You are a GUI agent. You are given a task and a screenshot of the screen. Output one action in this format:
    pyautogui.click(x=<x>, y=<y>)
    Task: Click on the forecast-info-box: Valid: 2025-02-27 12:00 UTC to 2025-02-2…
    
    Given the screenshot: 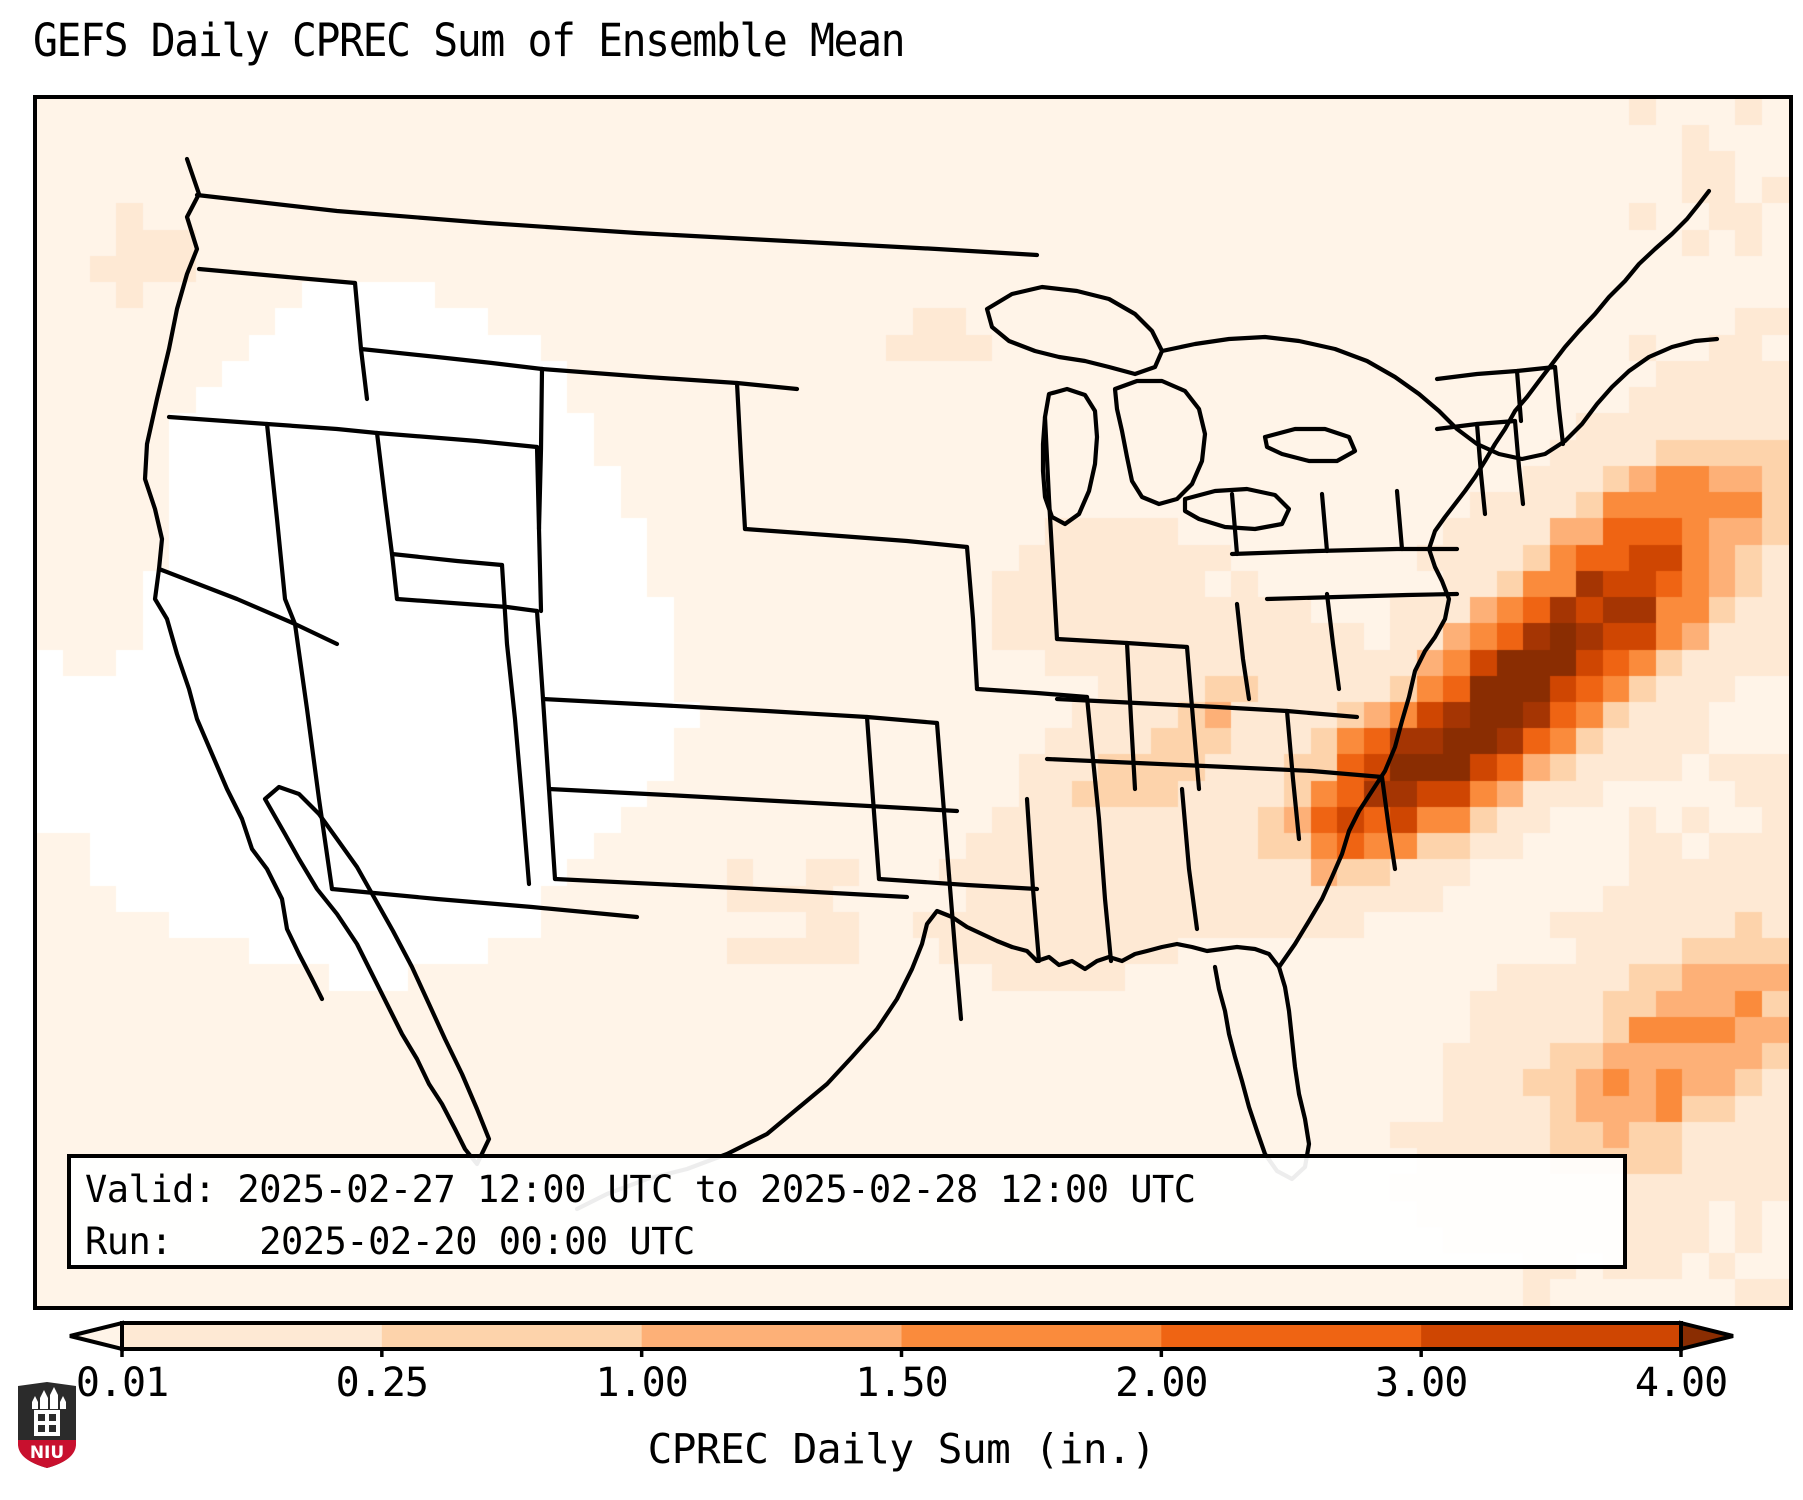 What is the action you would take?
    pyautogui.click(x=847, y=1211)
    